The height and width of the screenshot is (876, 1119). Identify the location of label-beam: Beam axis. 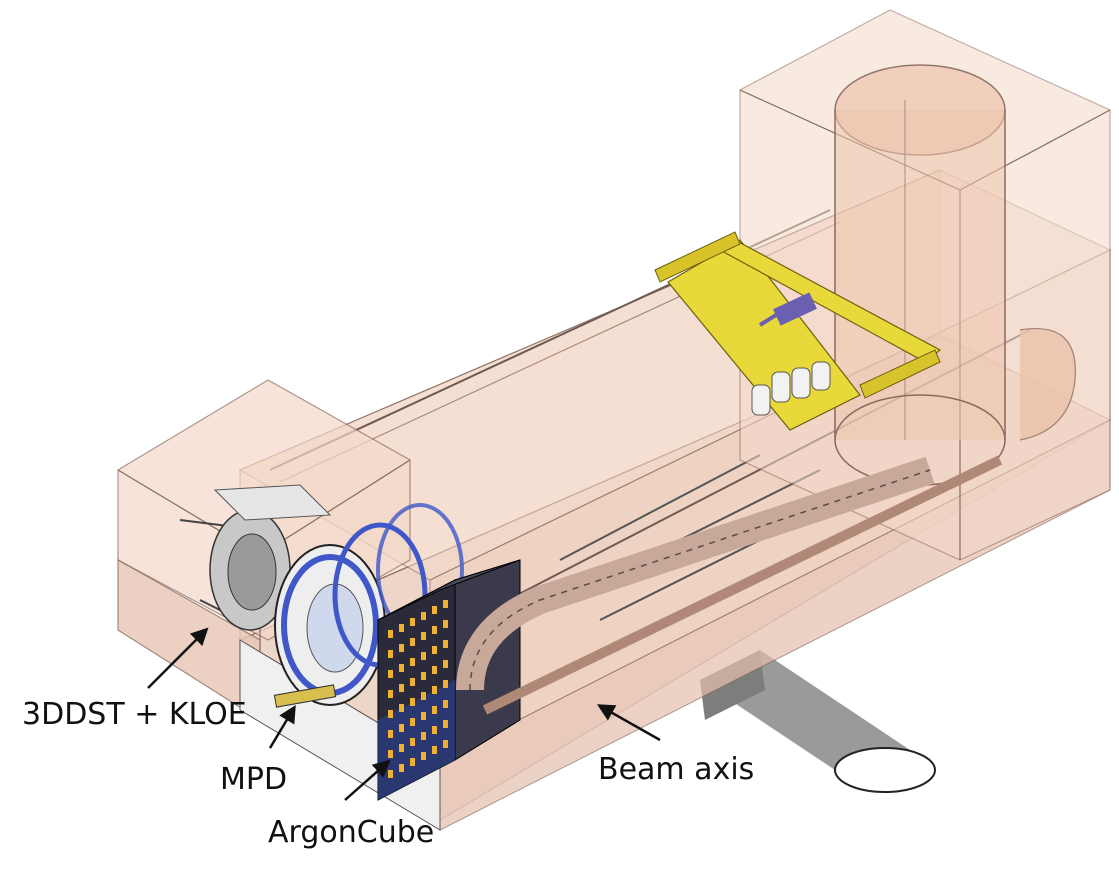
(676, 769).